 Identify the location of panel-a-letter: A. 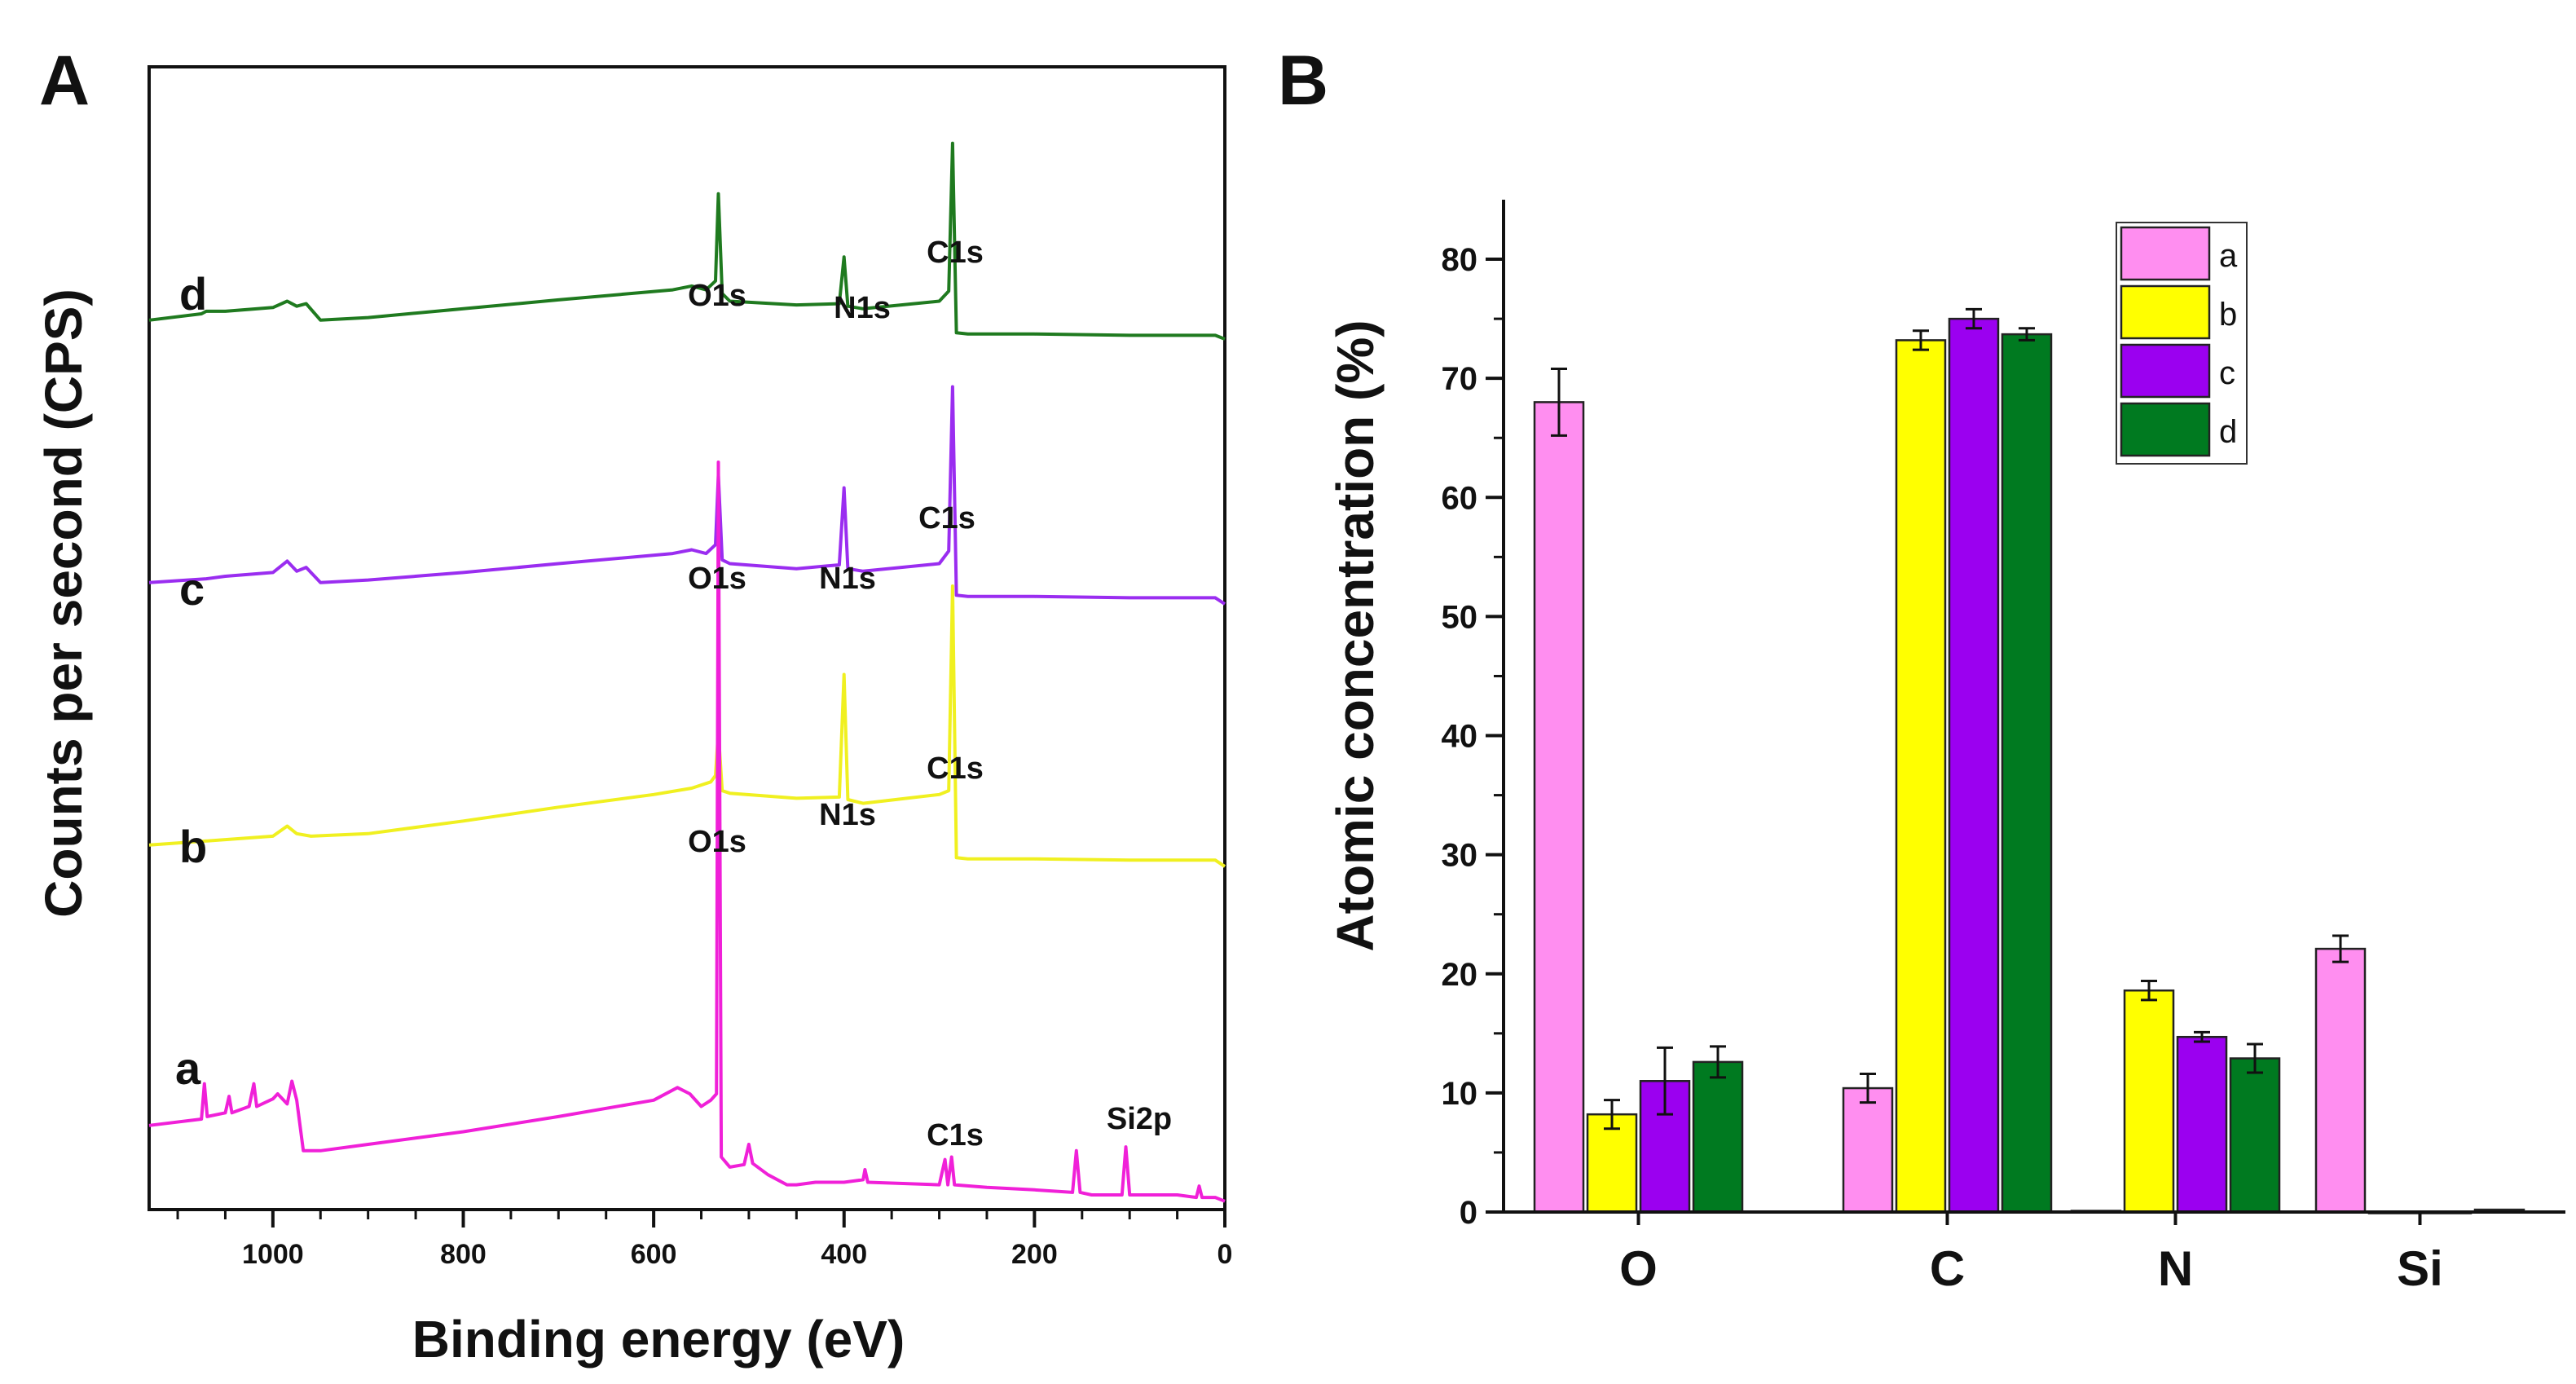
(64, 81).